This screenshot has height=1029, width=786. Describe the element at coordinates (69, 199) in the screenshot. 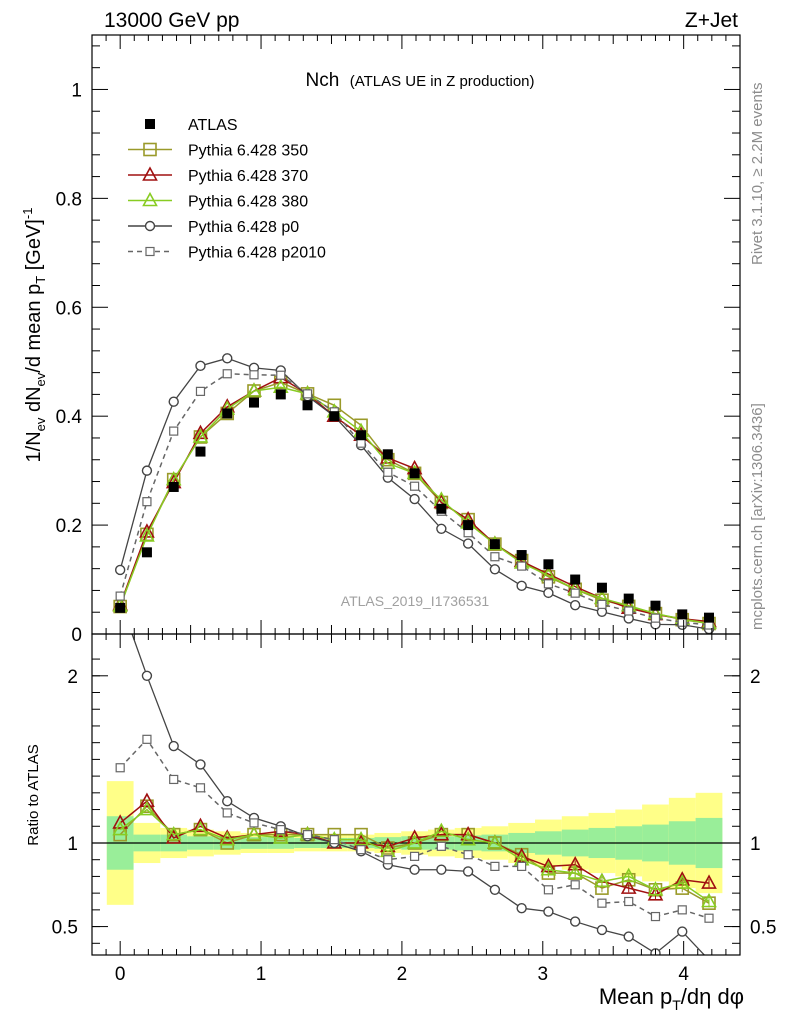

I see `y-tick-label: 0.8` at that location.